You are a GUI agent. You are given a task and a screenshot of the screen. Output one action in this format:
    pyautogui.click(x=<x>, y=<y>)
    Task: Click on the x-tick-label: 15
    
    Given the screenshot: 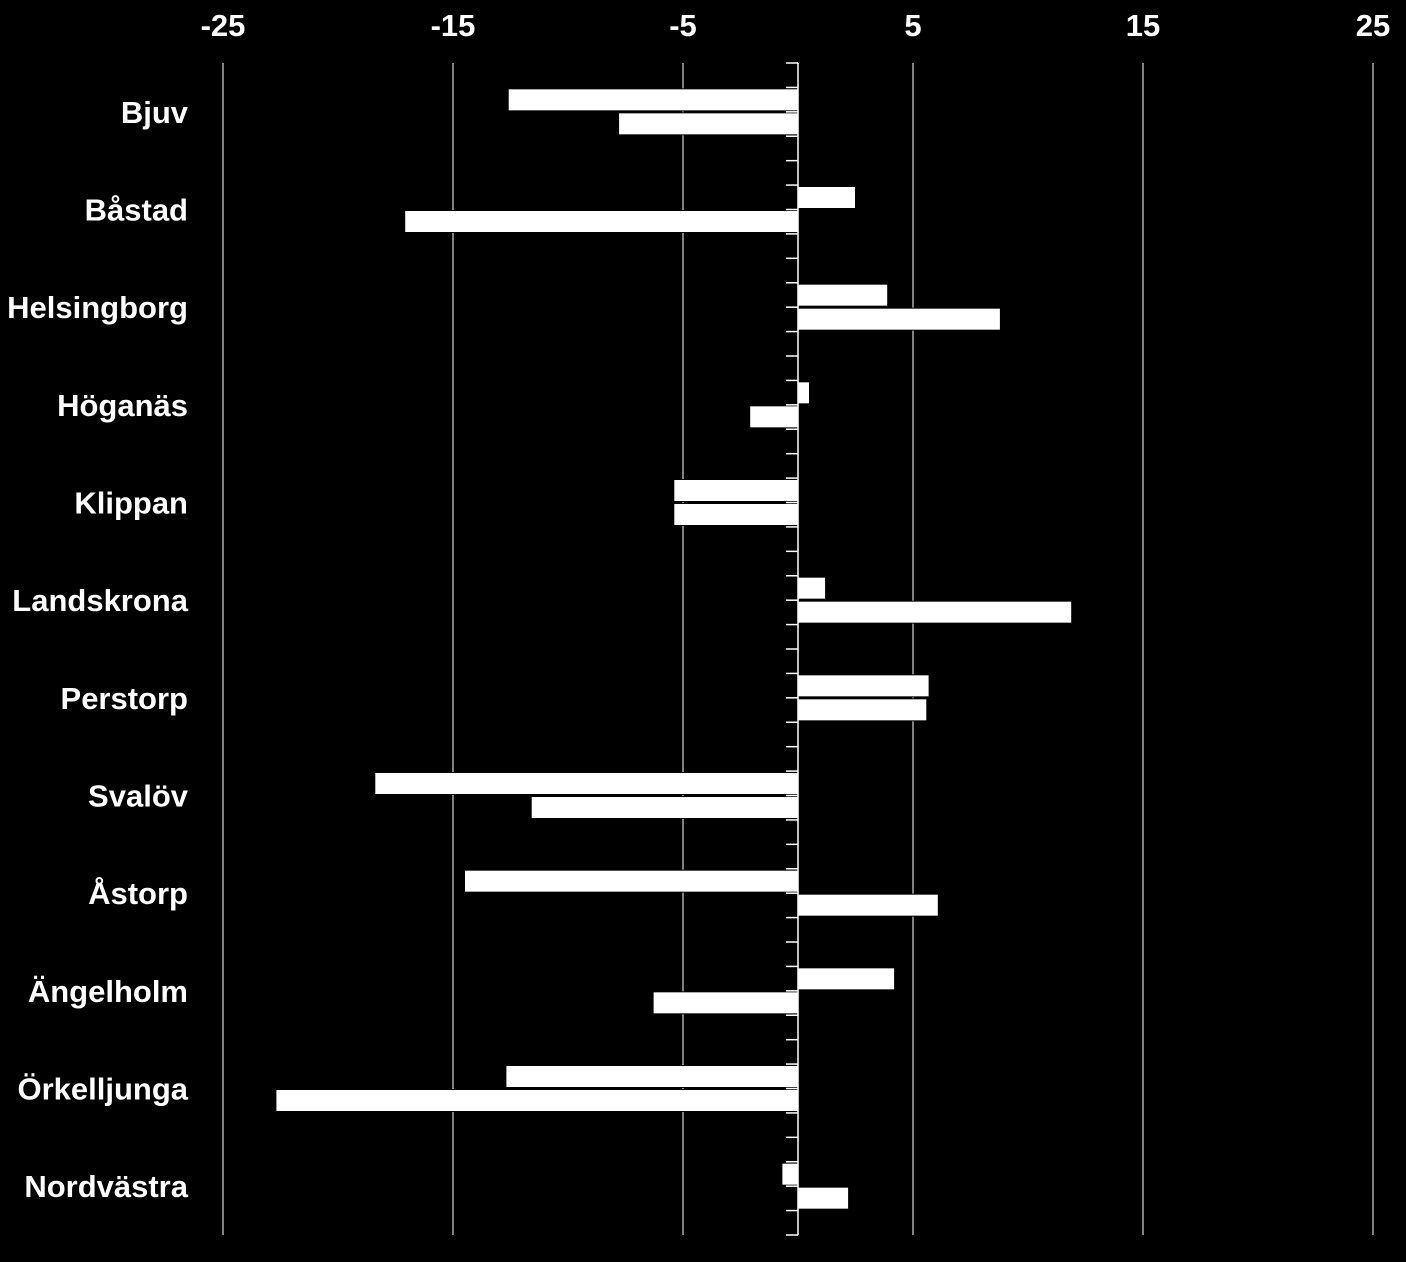 What is the action you would take?
    pyautogui.click(x=1143, y=25)
    